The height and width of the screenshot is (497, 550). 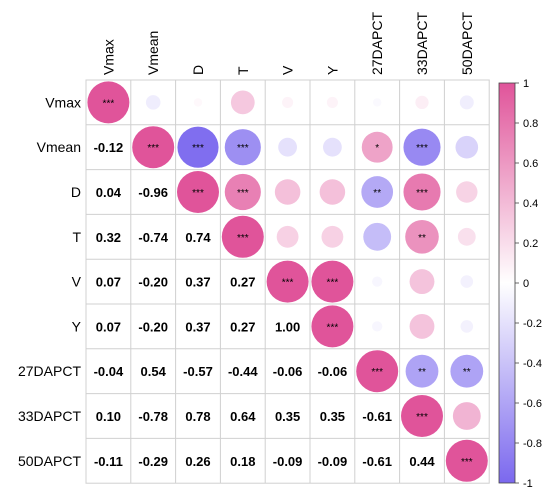 What do you see at coordinates (288, 461) in the screenshot?
I see `corr-value-50DAPCT-V: -0.09` at bounding box center [288, 461].